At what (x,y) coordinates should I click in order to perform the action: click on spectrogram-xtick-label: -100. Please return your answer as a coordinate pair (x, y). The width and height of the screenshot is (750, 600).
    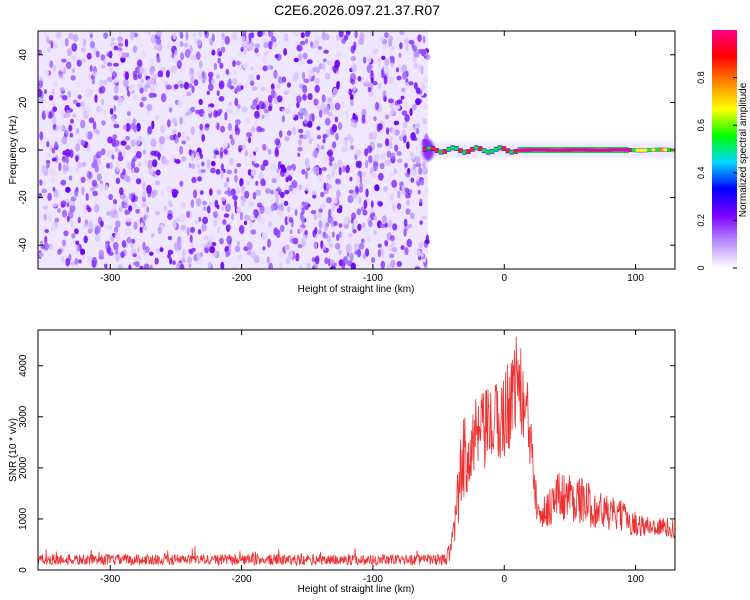
    Looking at the image, I should click on (373, 278).